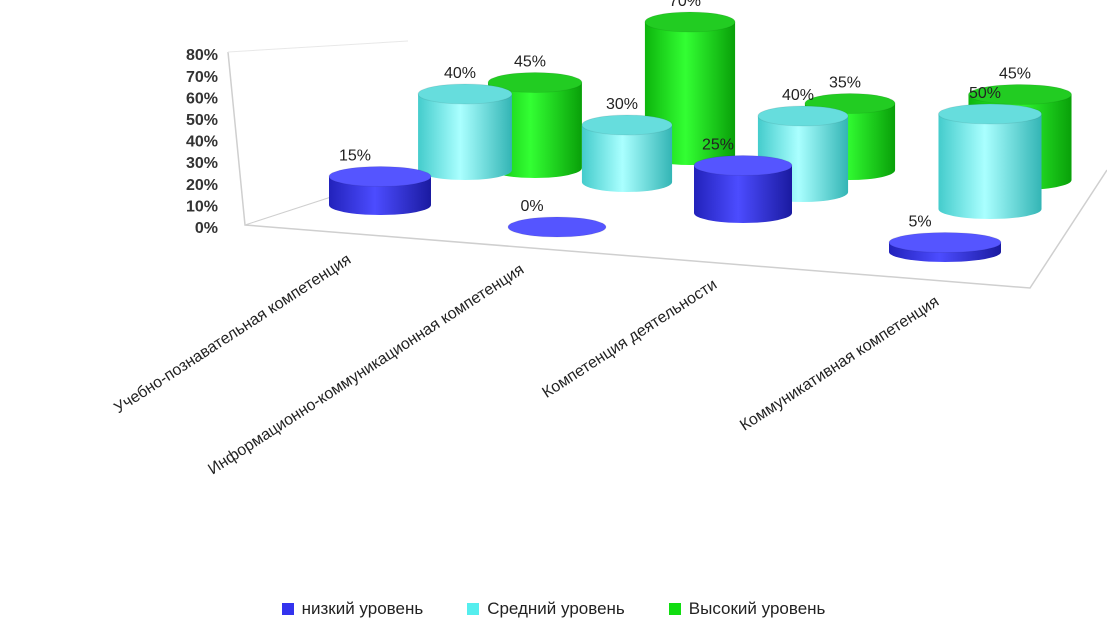  I want to click on legend-label-high: Высокий уровень, so click(757, 608).